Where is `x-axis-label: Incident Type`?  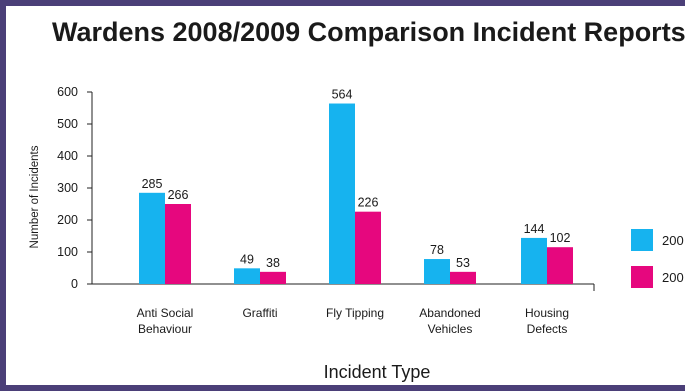 x-axis-label: Incident Type is located at coordinates (377, 372).